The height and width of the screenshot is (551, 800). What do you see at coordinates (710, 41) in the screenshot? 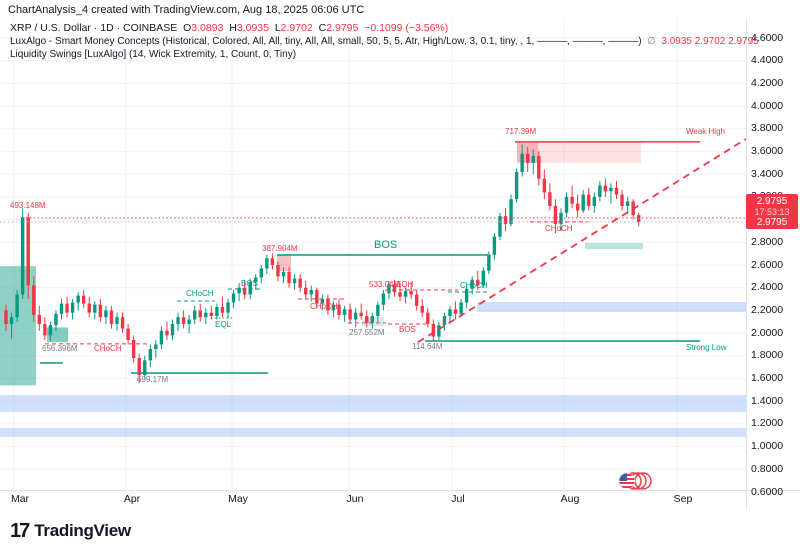
I see `smc-indicator-values: 3.0935 2.9702 2.9795` at bounding box center [710, 41].